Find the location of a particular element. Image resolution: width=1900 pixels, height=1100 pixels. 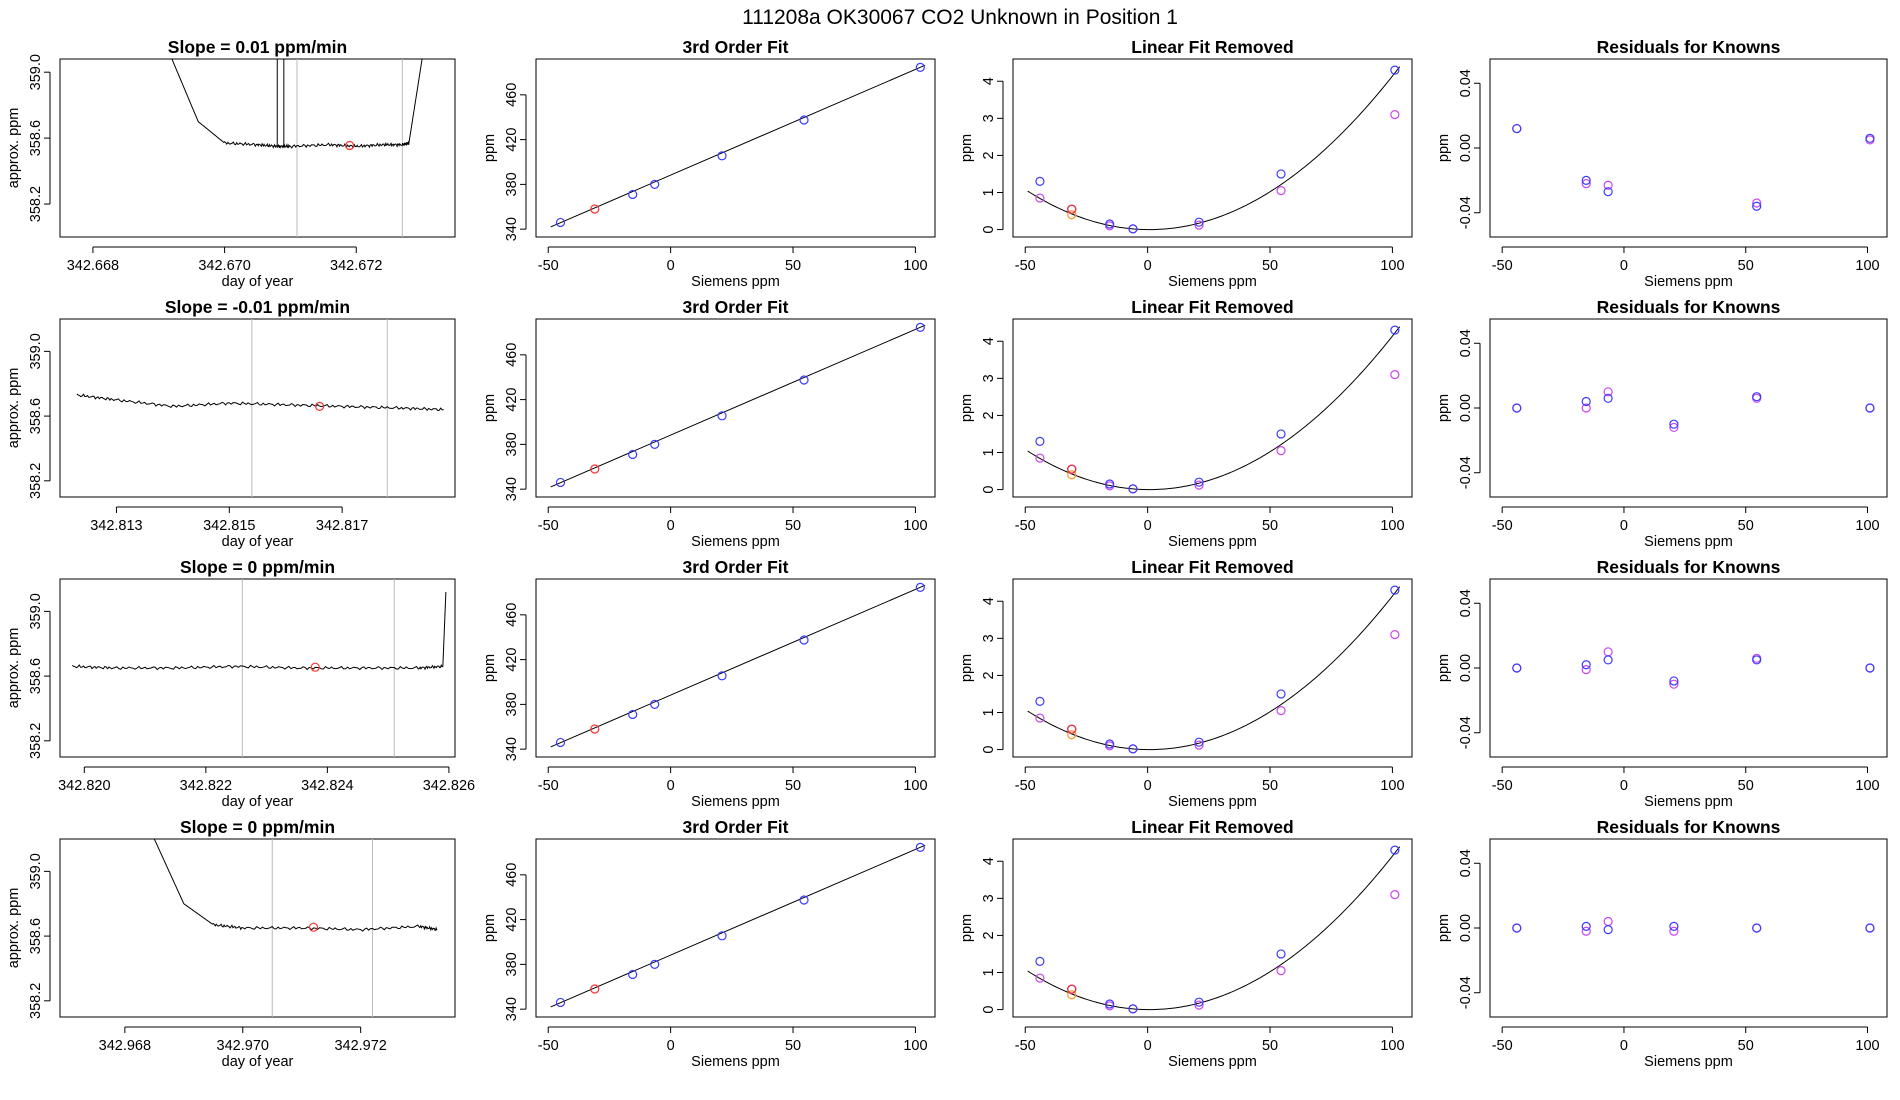

trace-xtick-label: 342.668 is located at coordinates (93, 266).